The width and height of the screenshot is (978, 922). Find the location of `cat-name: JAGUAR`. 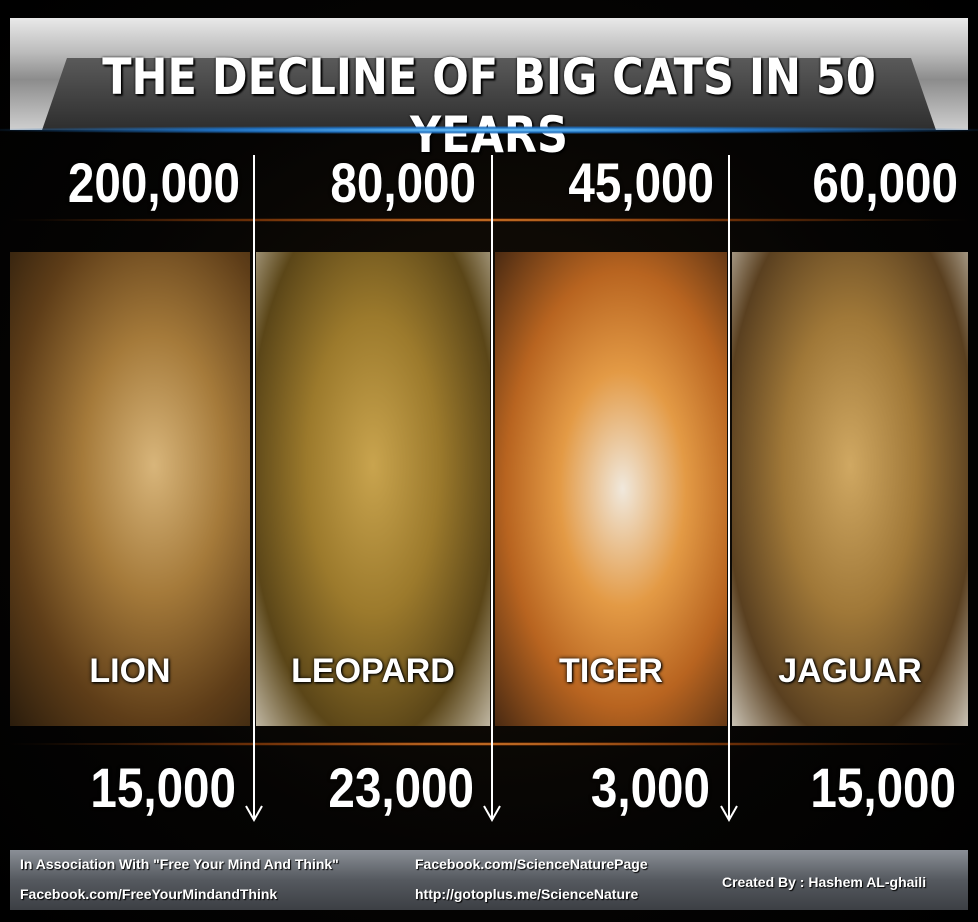

cat-name: JAGUAR is located at coordinates (850, 671).